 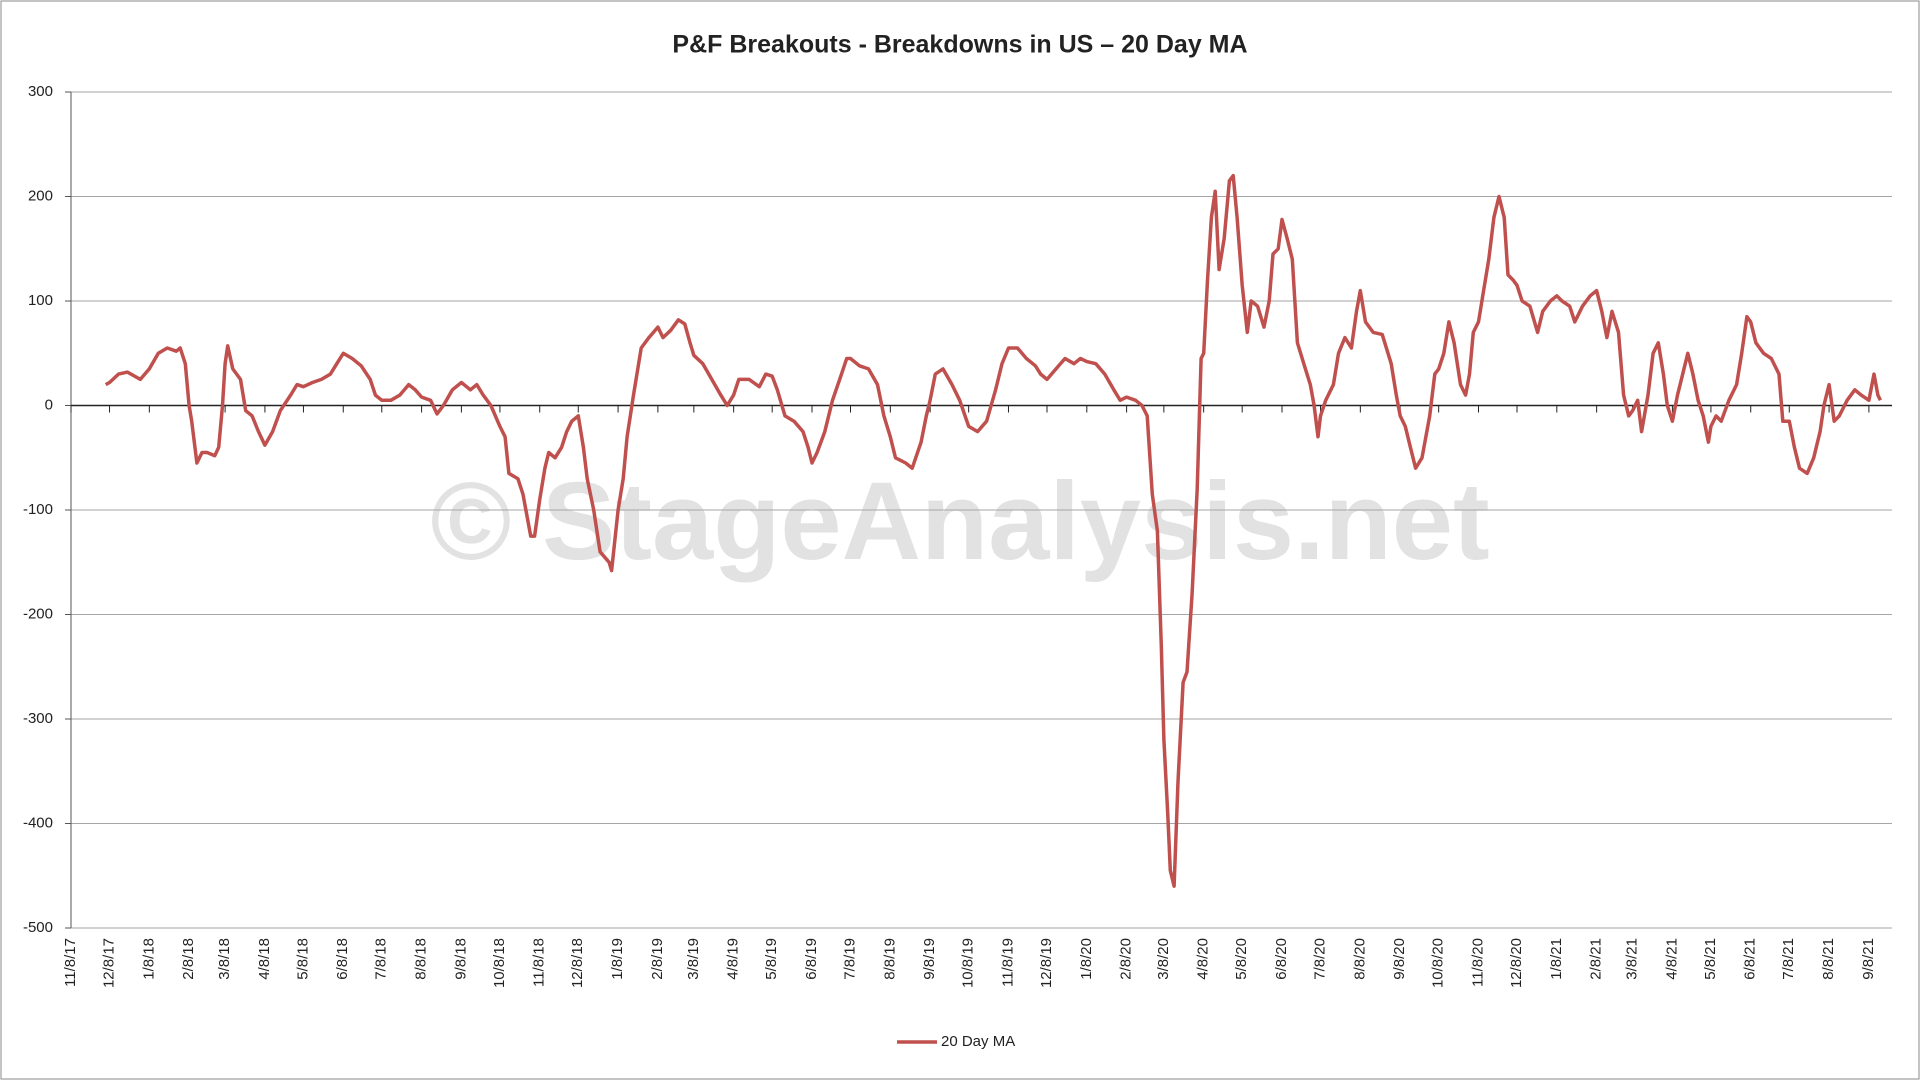 I want to click on x-tick-label: 11/8/17, so click(x=70, y=962).